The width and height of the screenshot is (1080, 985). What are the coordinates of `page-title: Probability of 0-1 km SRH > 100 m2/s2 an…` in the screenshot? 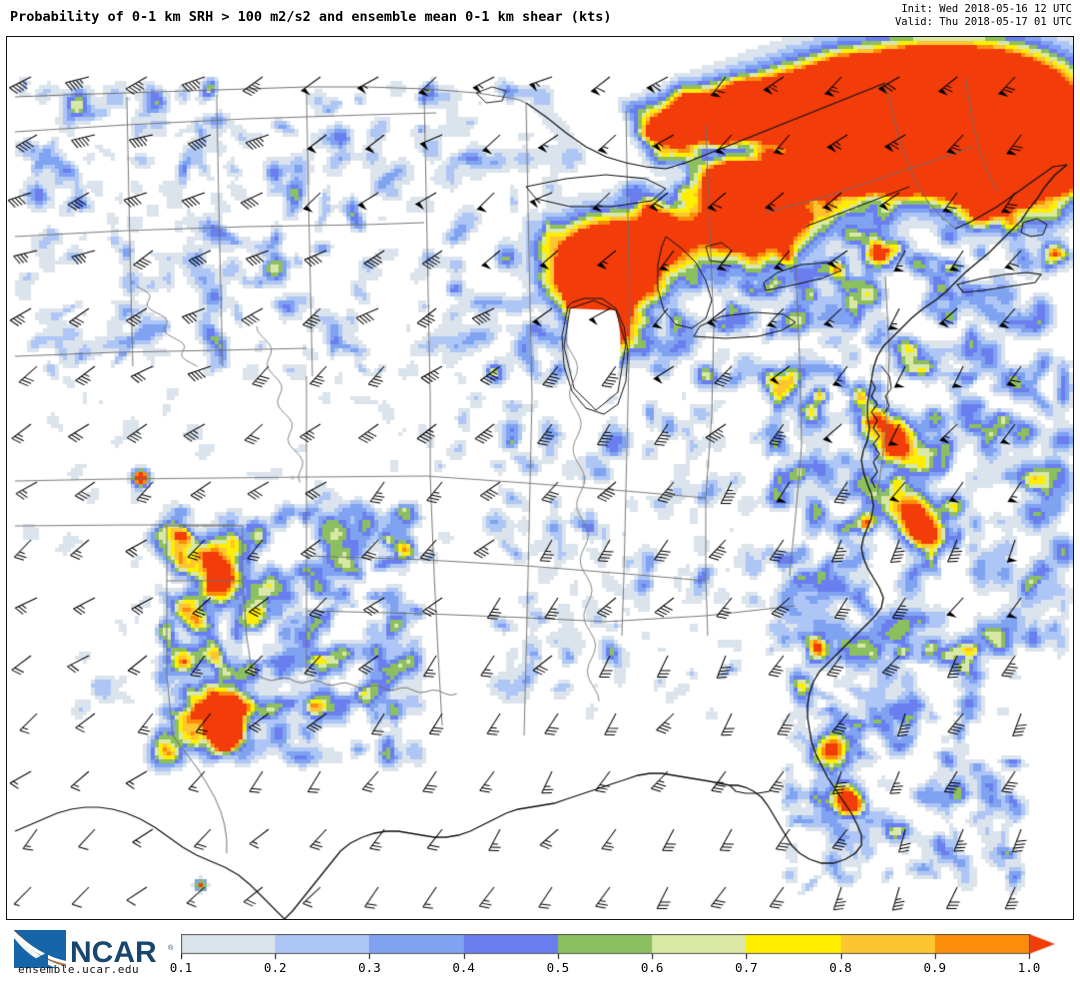 It's located at (311, 17).